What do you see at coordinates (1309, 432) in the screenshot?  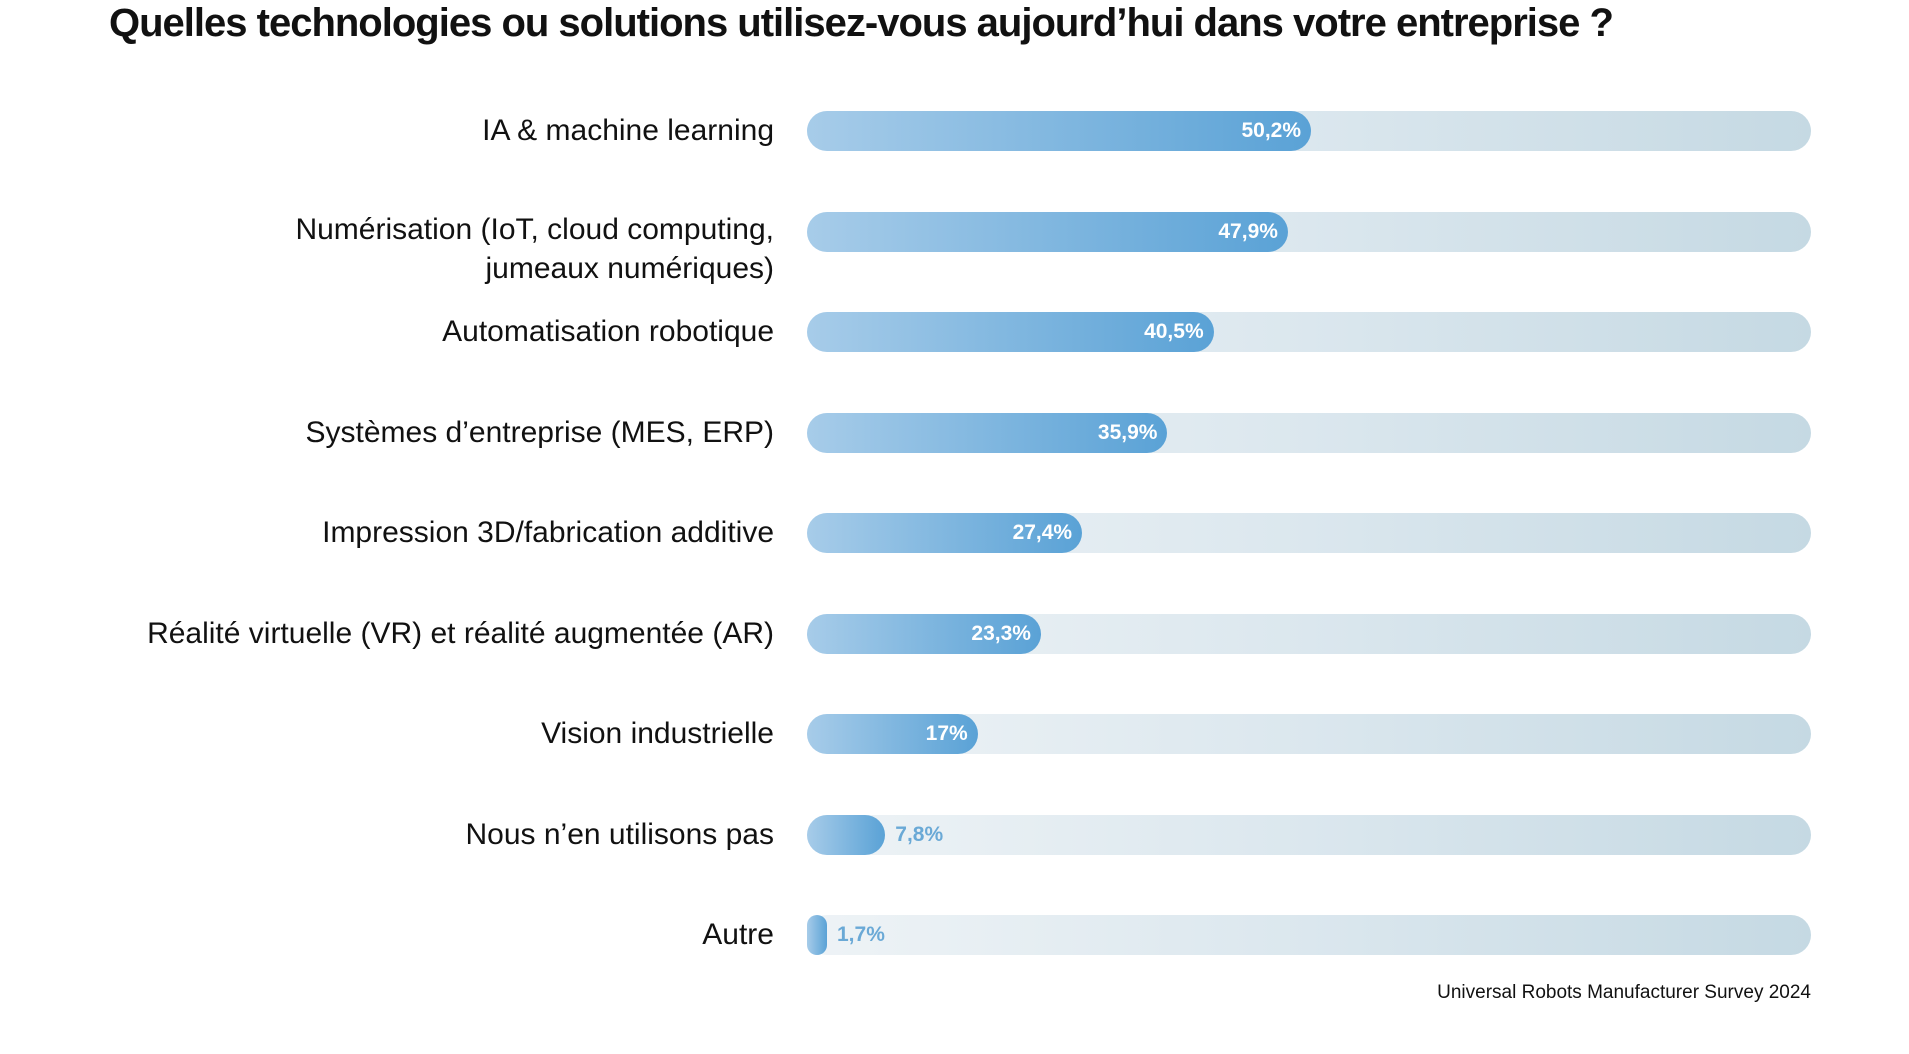 I see `bar-track: 35,9%` at bounding box center [1309, 432].